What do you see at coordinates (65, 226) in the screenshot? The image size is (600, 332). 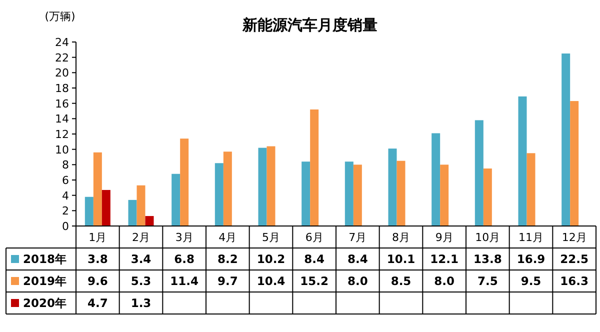 I see `y-tick-label: 0` at bounding box center [65, 226].